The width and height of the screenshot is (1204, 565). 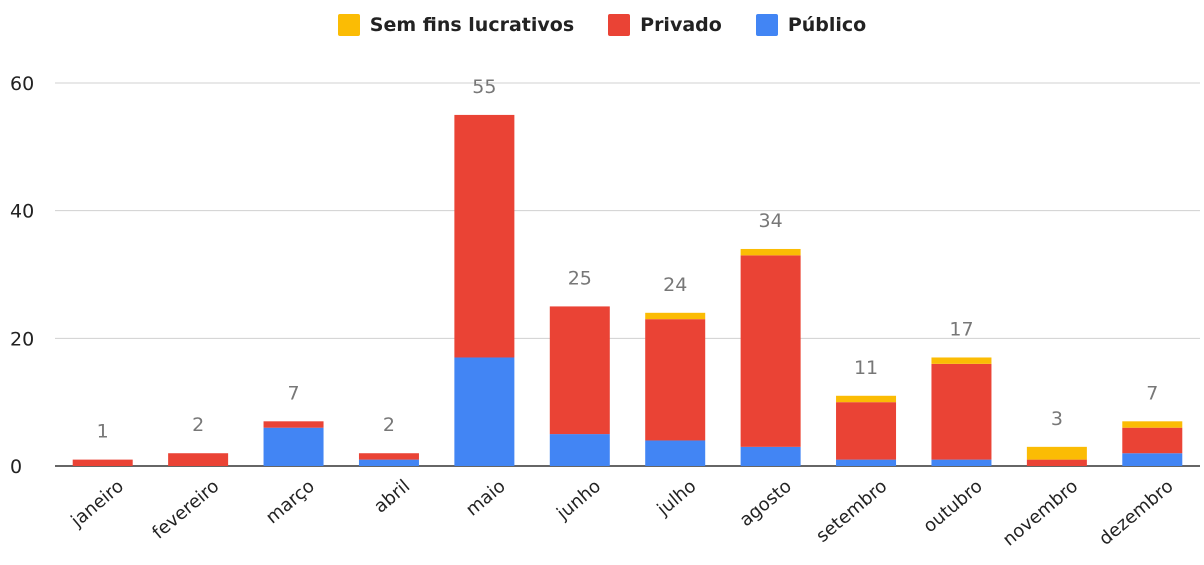 I want to click on legend-item-sem-fins: Sem fins lucrativos, so click(x=456, y=25).